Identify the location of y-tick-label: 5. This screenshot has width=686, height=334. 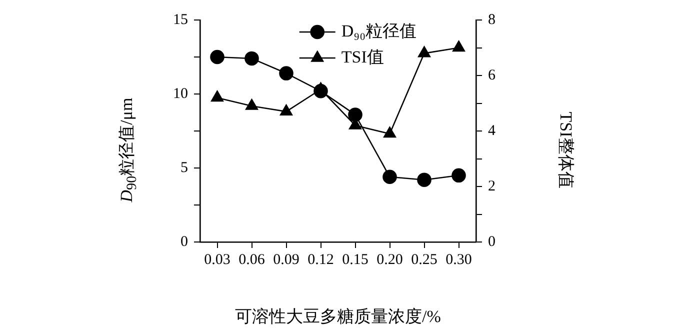
(184, 168).